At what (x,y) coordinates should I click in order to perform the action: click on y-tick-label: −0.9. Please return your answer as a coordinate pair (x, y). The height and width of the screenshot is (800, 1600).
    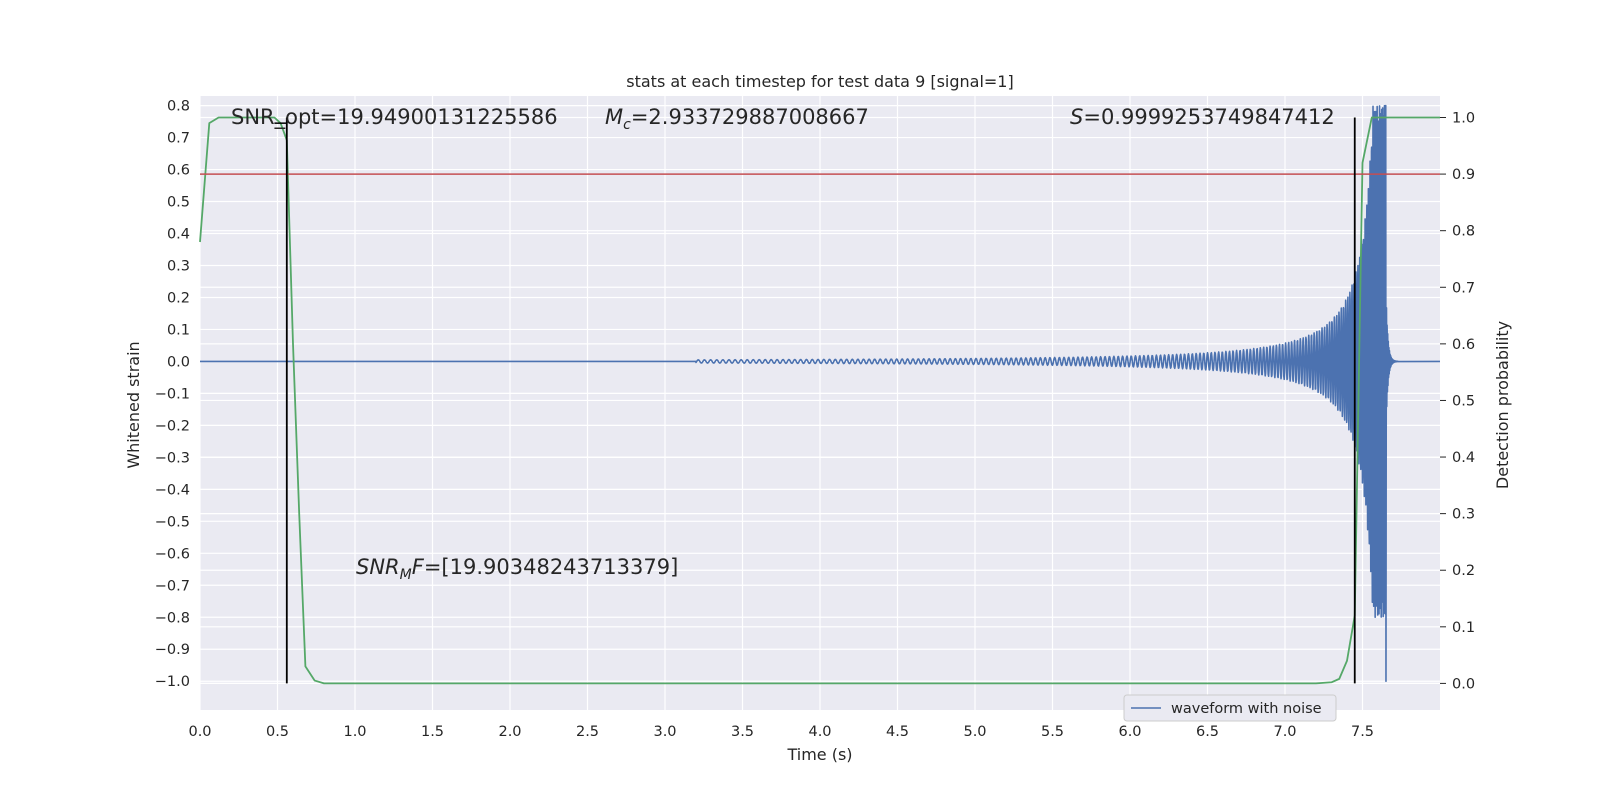
    Looking at the image, I should click on (172, 650).